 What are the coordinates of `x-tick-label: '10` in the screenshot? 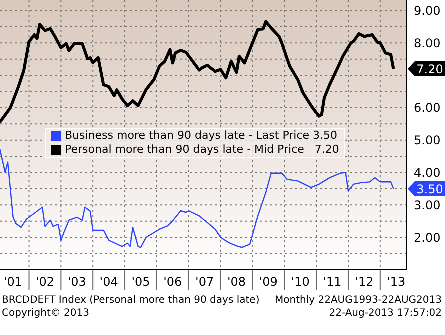 It's located at (300, 282).